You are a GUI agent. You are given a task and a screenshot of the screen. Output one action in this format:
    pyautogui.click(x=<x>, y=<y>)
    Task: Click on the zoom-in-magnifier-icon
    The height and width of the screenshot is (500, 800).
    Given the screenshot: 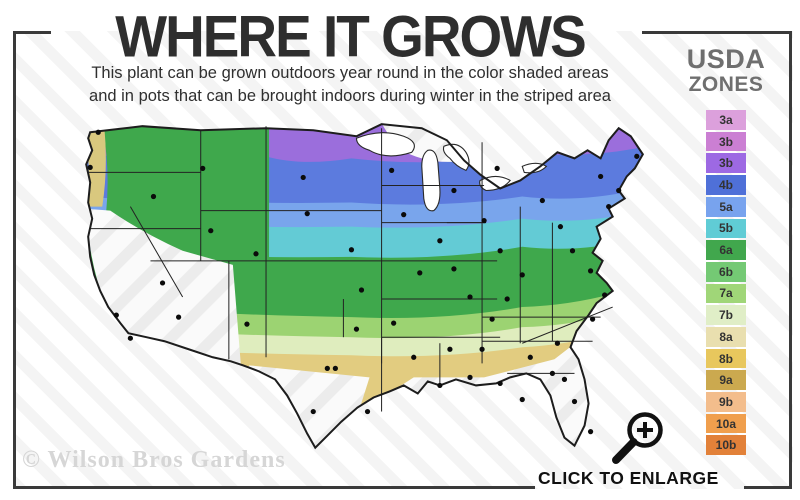 What is the action you would take?
    pyautogui.click(x=637, y=437)
    